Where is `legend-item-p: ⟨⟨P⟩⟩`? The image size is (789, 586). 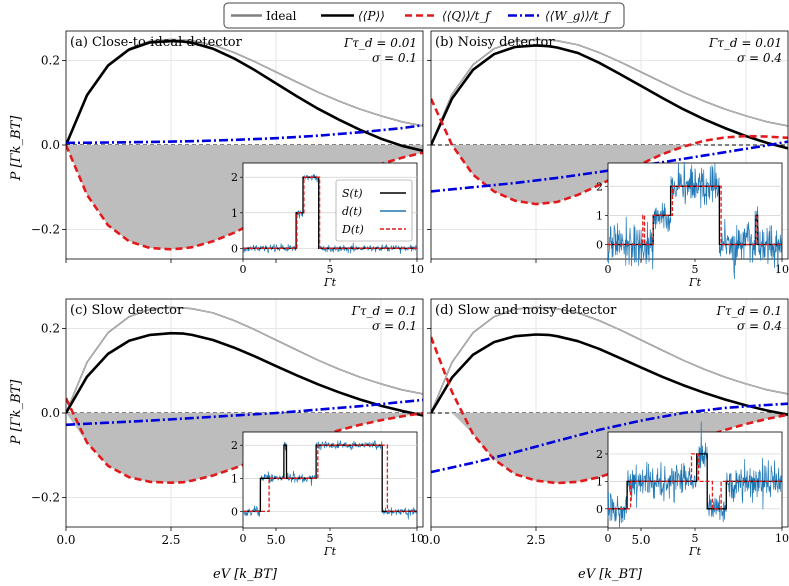
legend-item-p: ⟨⟨P⟩⟩ is located at coordinates (353, 16).